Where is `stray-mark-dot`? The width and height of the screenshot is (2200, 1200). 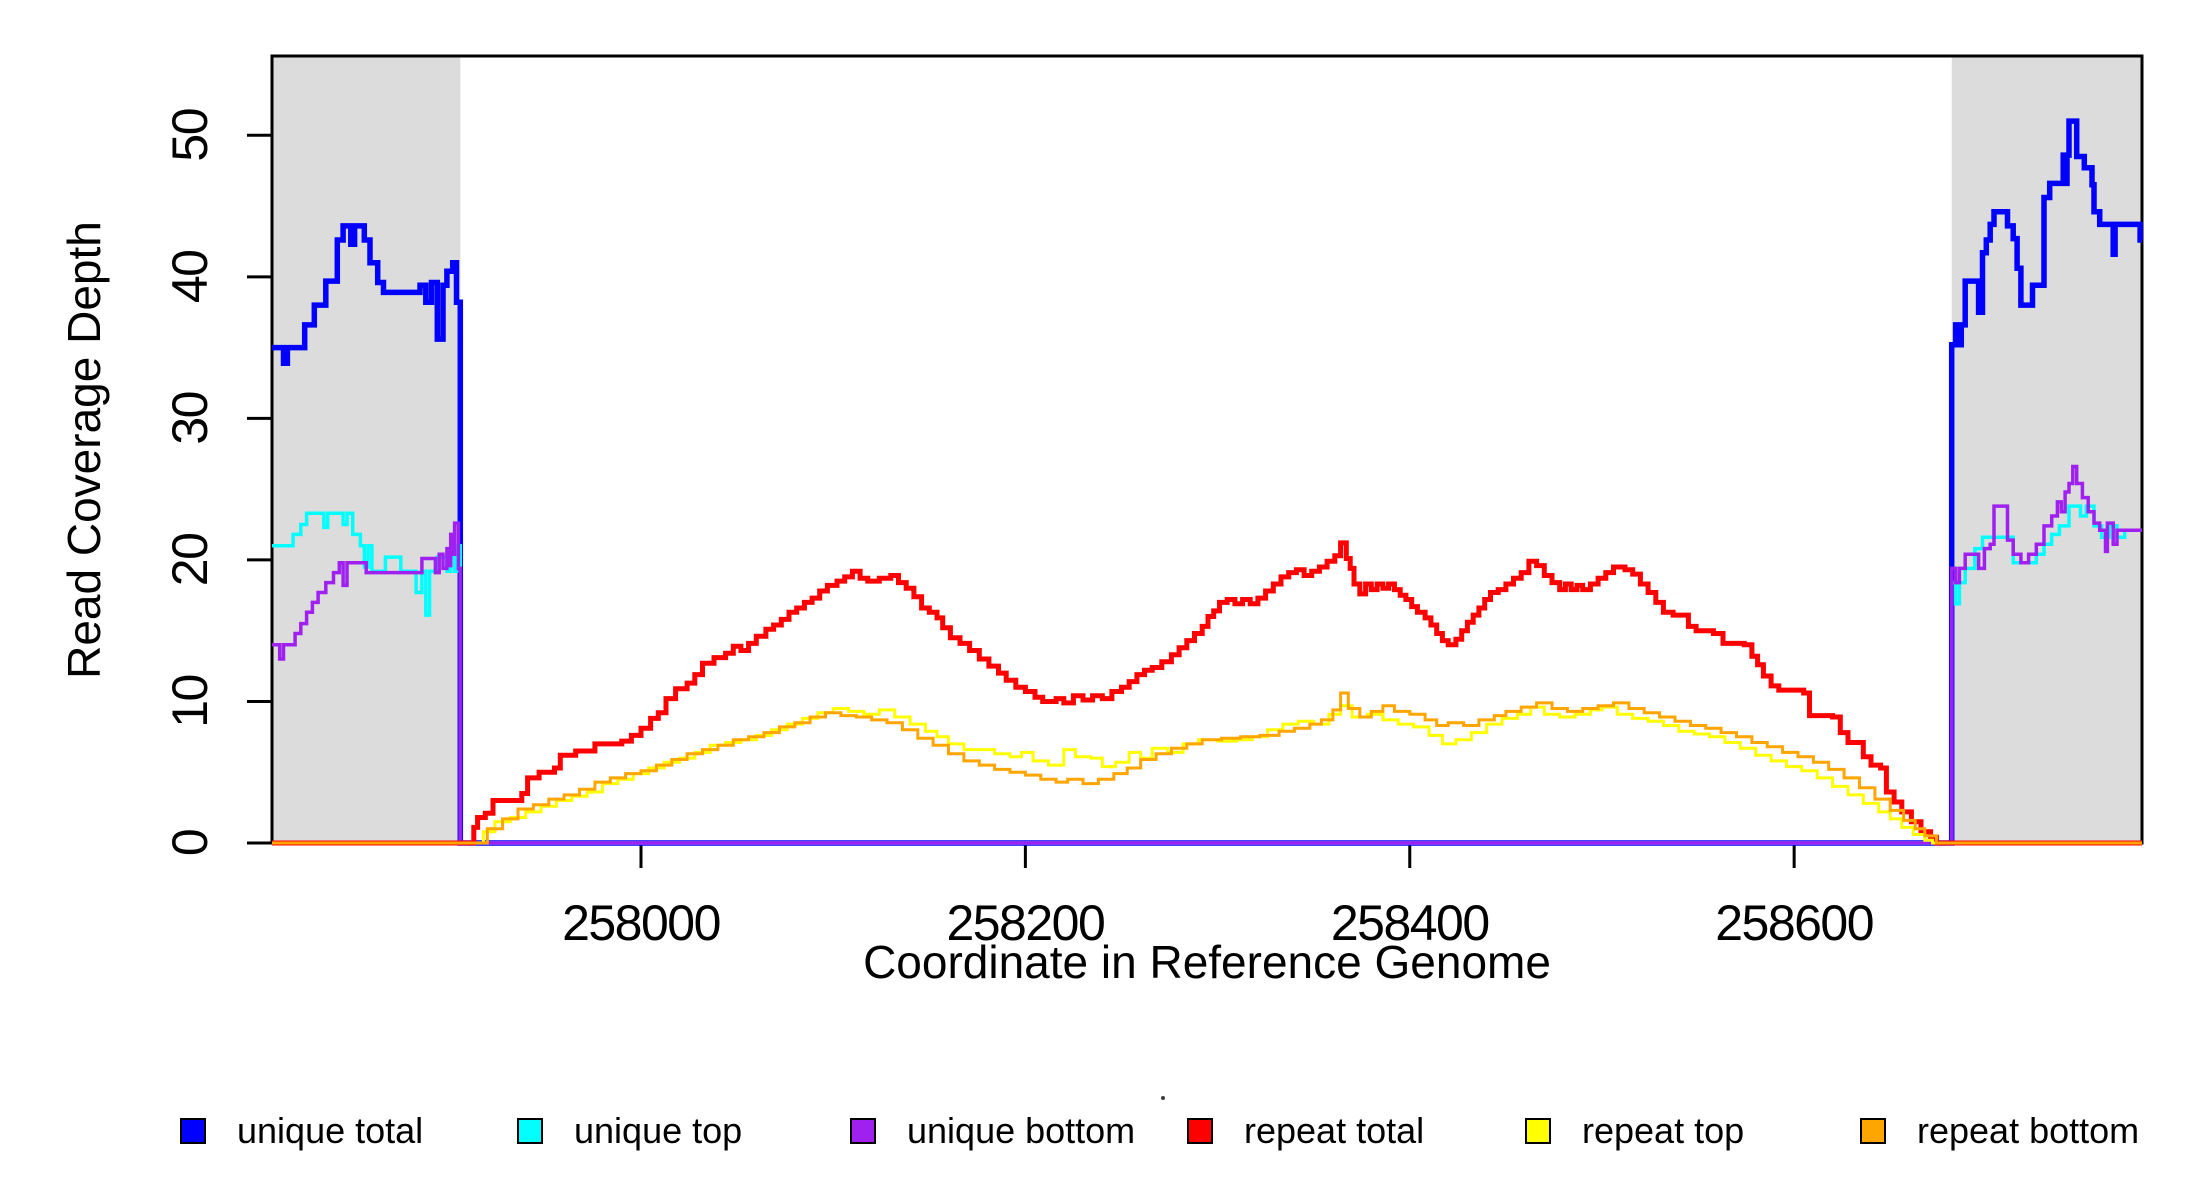
stray-mark-dot is located at coordinates (1163, 1098).